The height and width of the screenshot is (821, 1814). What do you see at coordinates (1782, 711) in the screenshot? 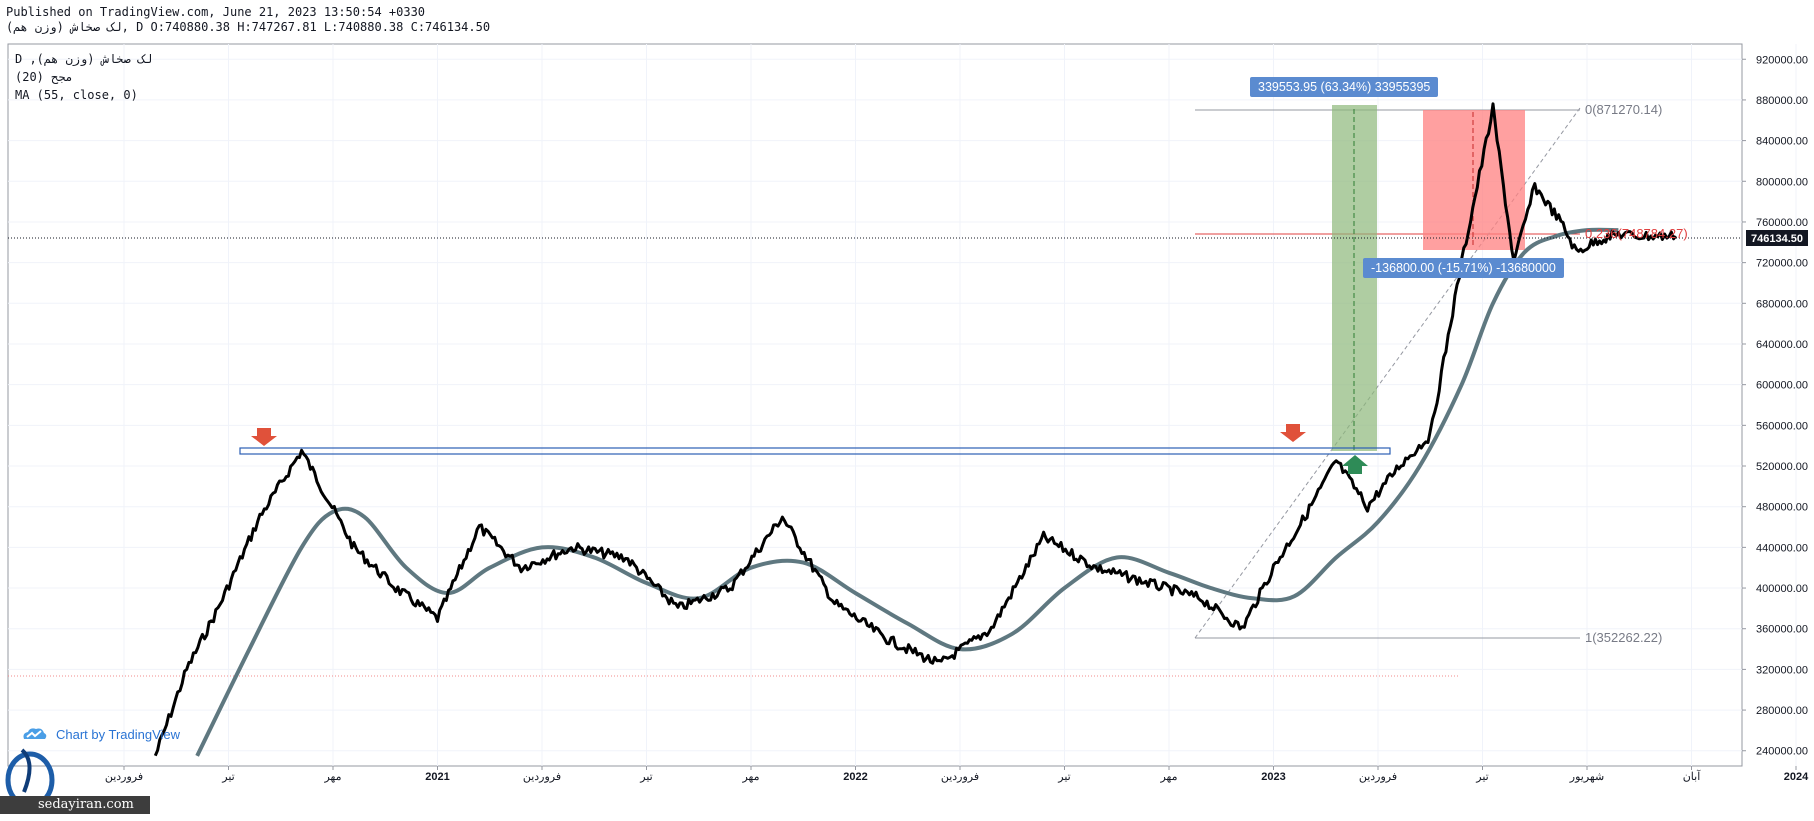
I see `y-tick-label: 280000.00` at bounding box center [1782, 711].